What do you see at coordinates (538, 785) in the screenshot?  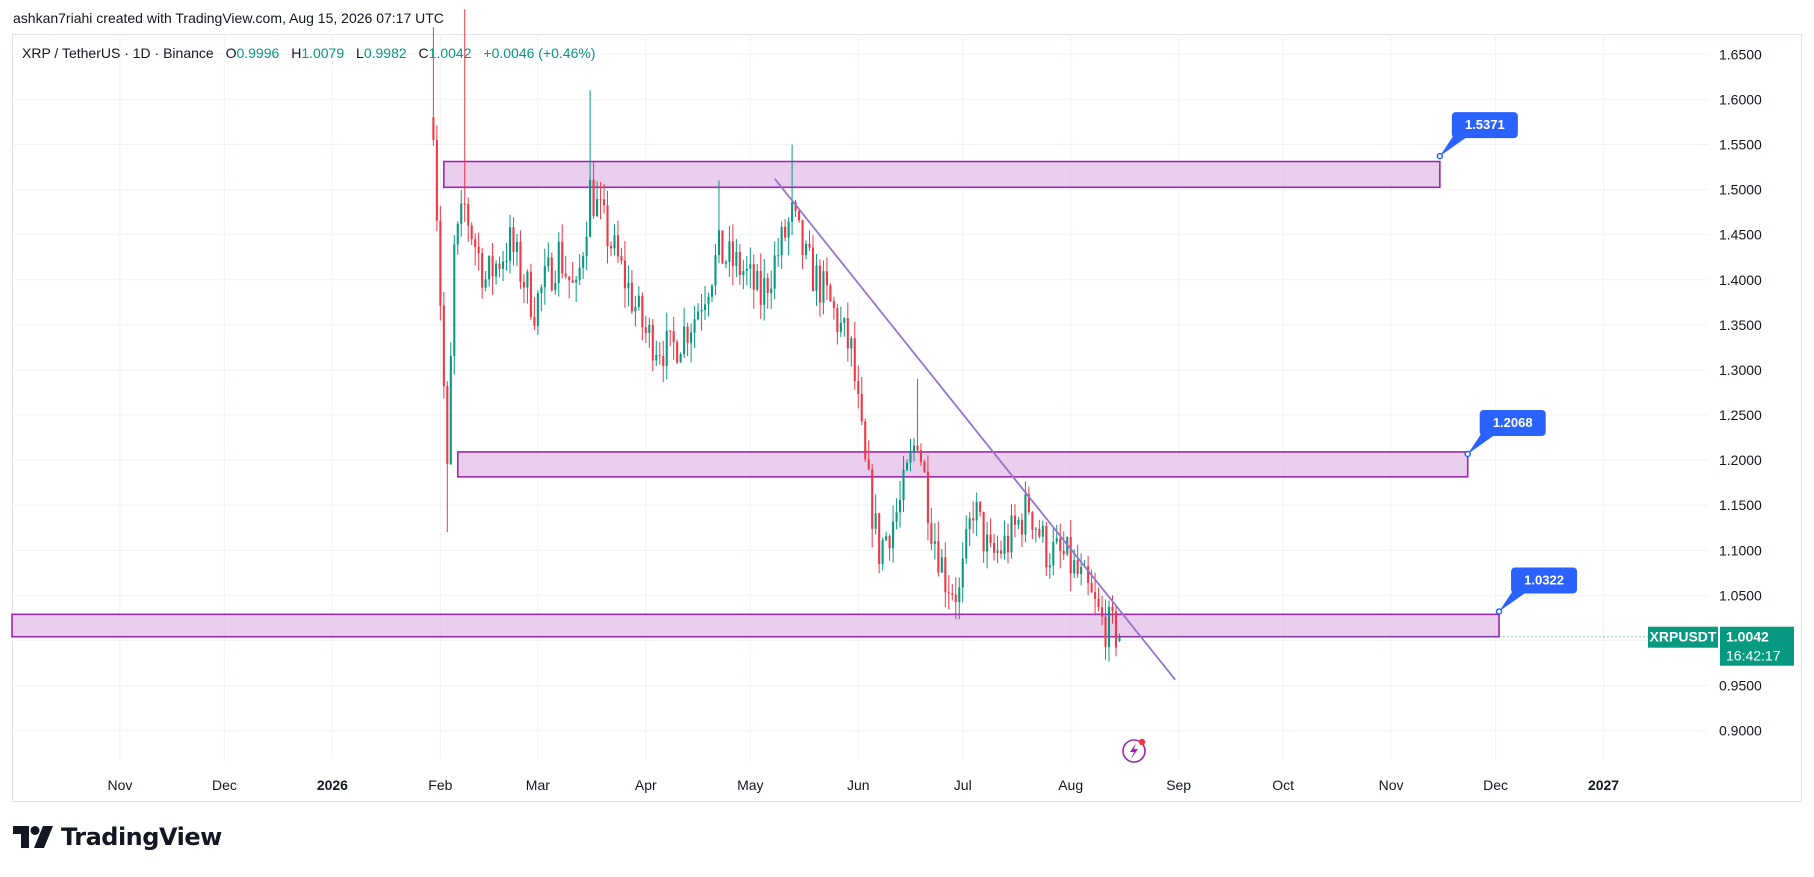 I see `x-tick-label: Mar` at bounding box center [538, 785].